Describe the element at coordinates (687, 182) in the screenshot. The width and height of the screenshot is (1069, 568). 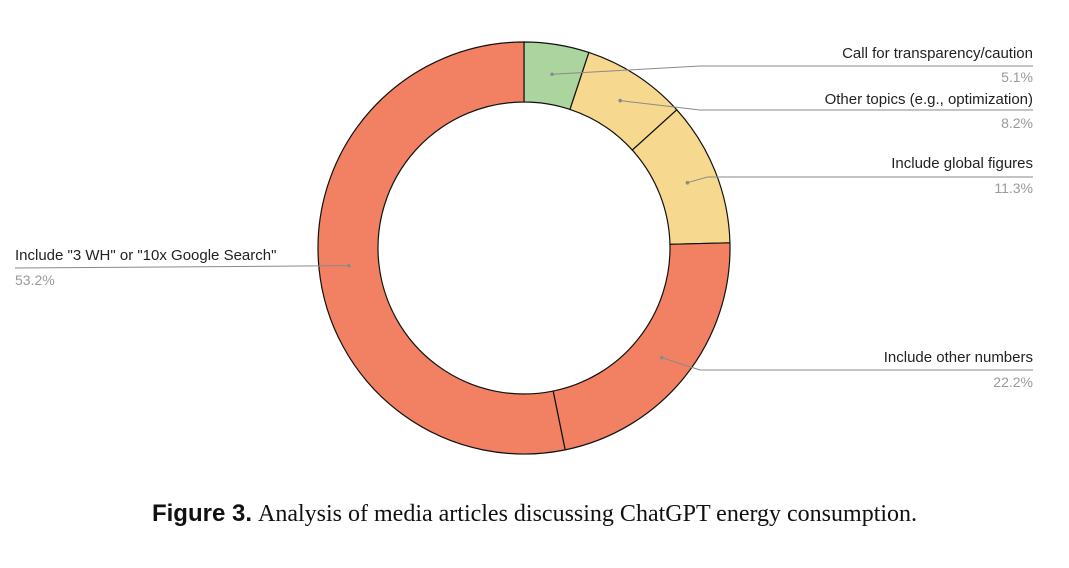
I see `leader-dot-include-global-figures` at that location.